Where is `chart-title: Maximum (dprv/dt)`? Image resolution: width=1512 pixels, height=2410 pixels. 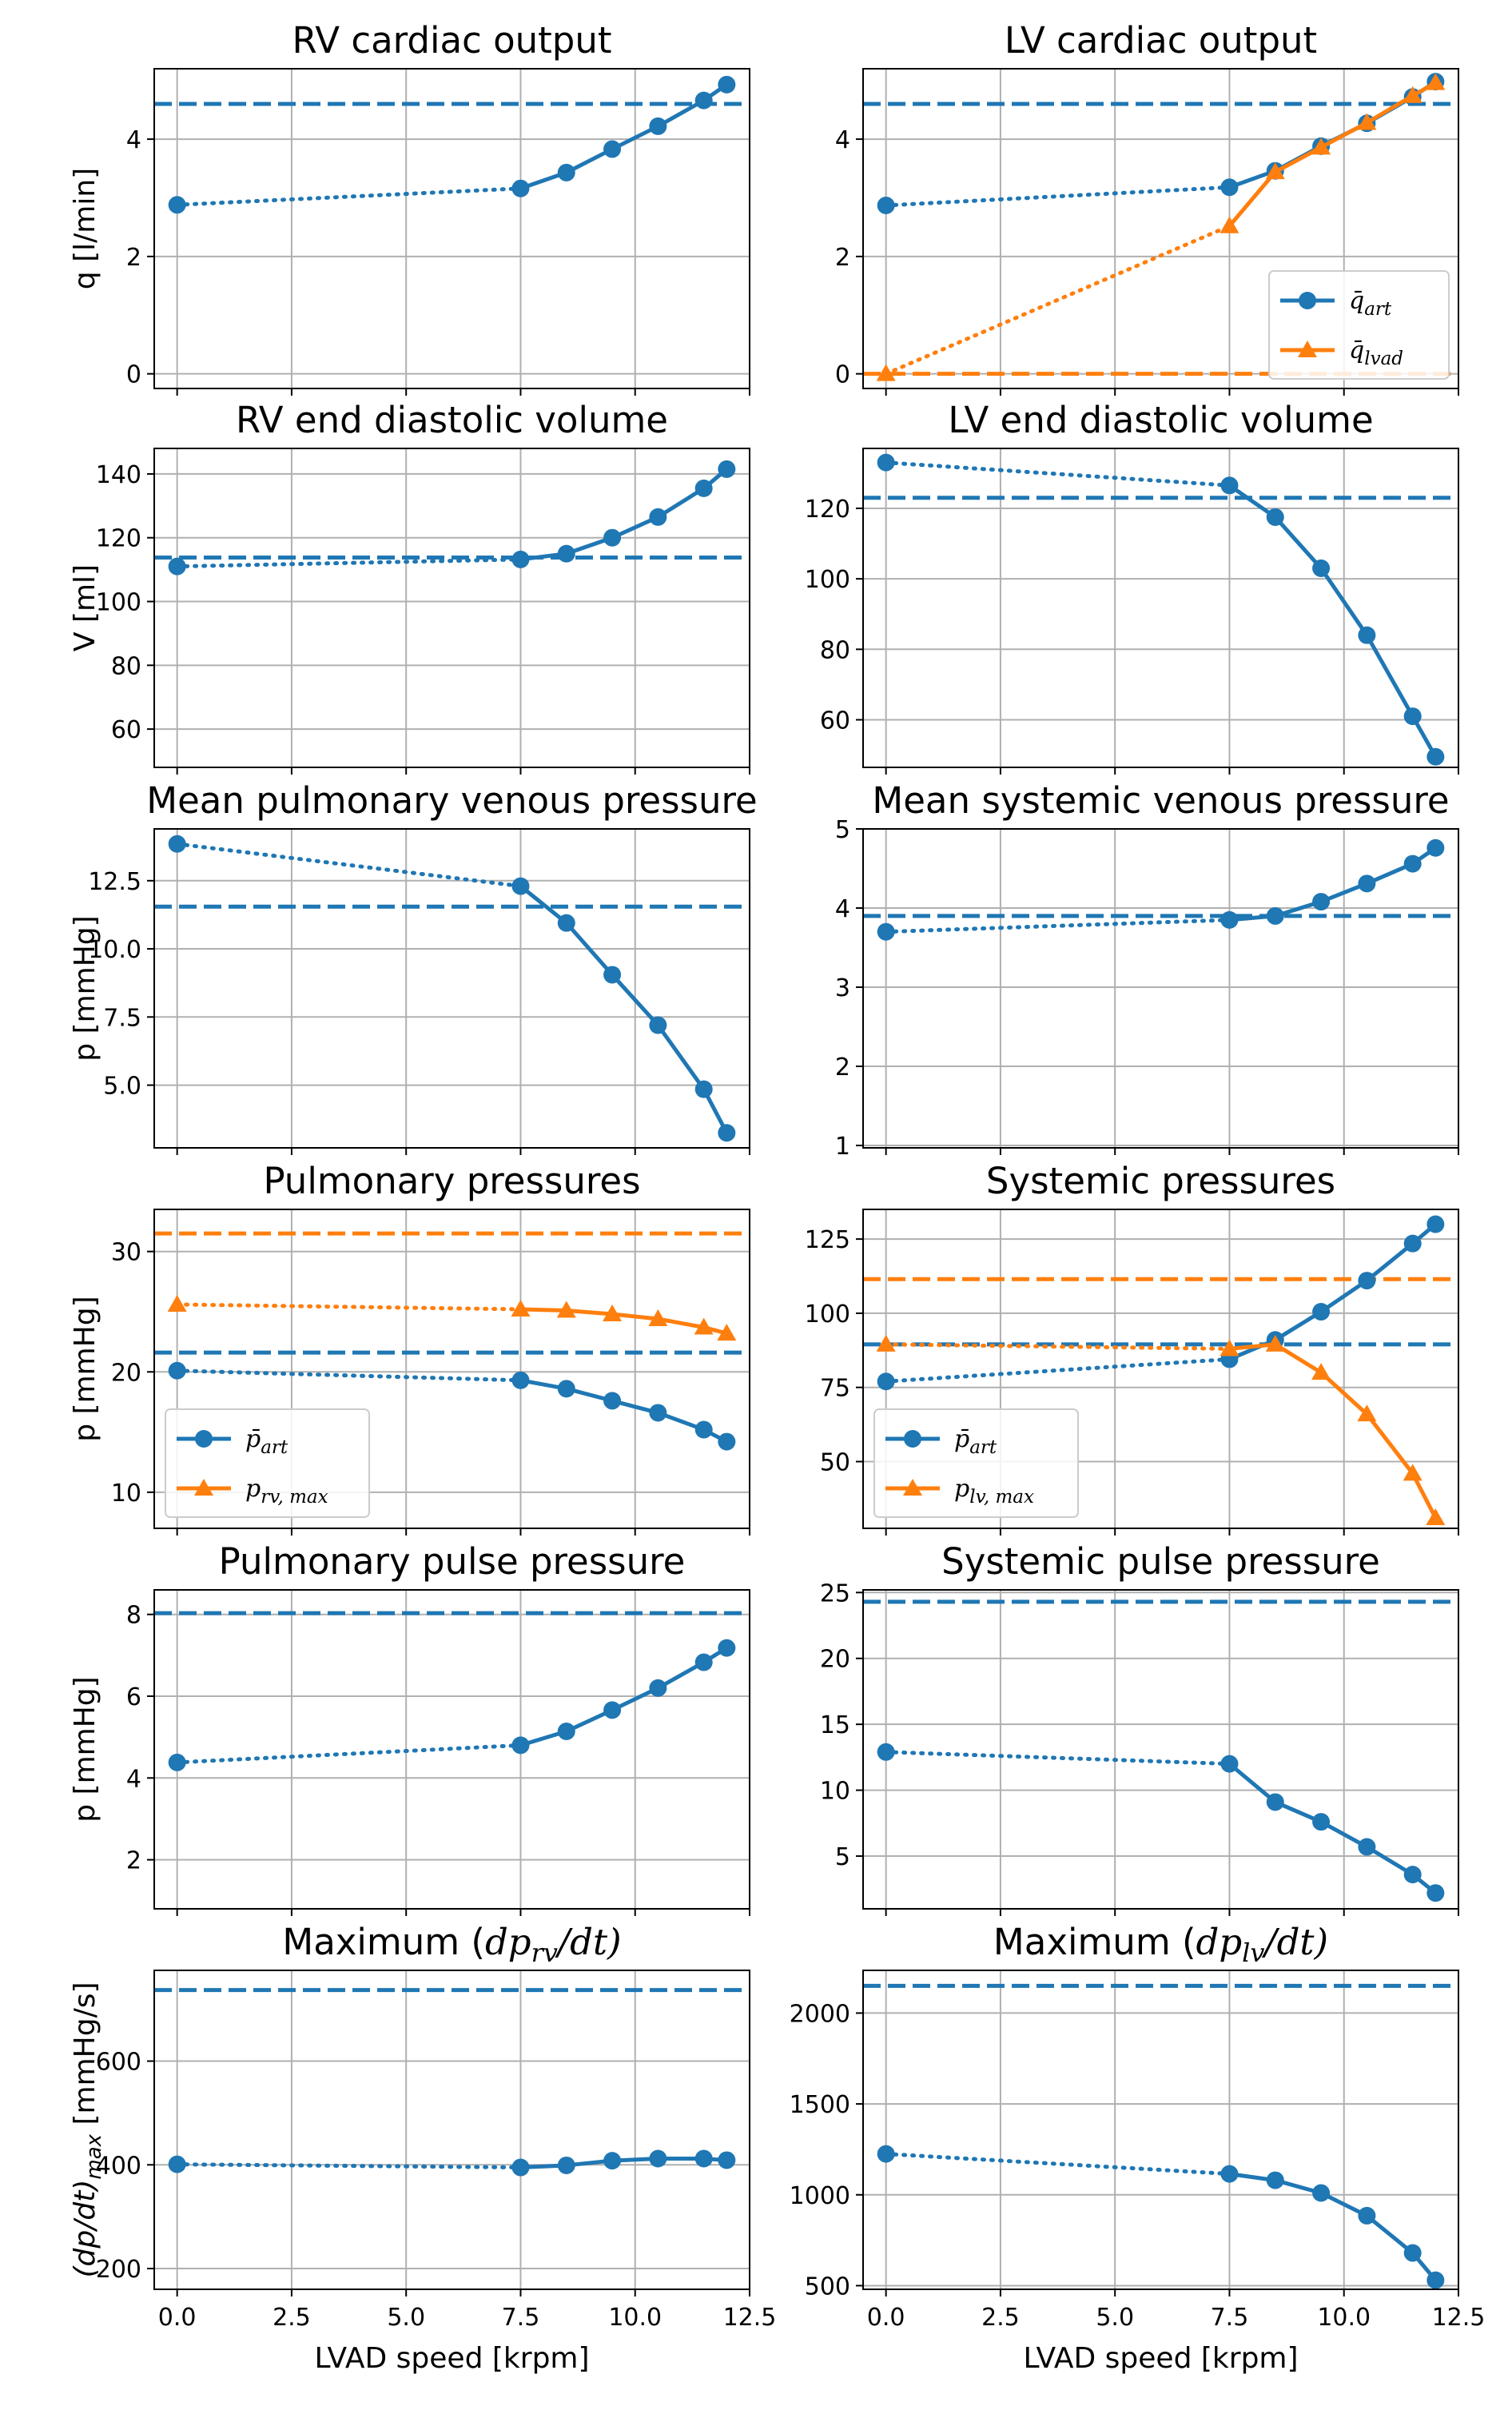 chart-title: Maximum (dprv/dt) is located at coordinates (451, 1944).